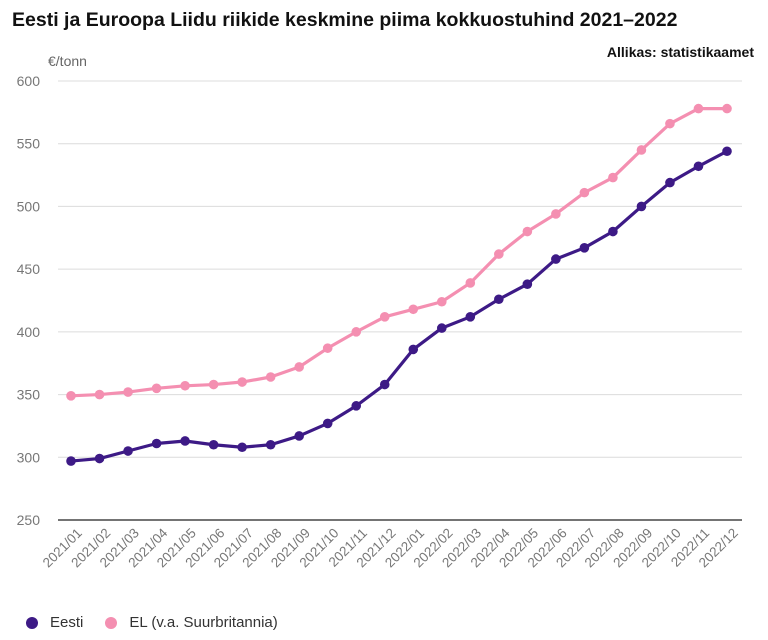 Image resolution: width=768 pixels, height=640 pixels. I want to click on legend-item-el: EL (v.a. Suurbritannia), so click(191, 622).